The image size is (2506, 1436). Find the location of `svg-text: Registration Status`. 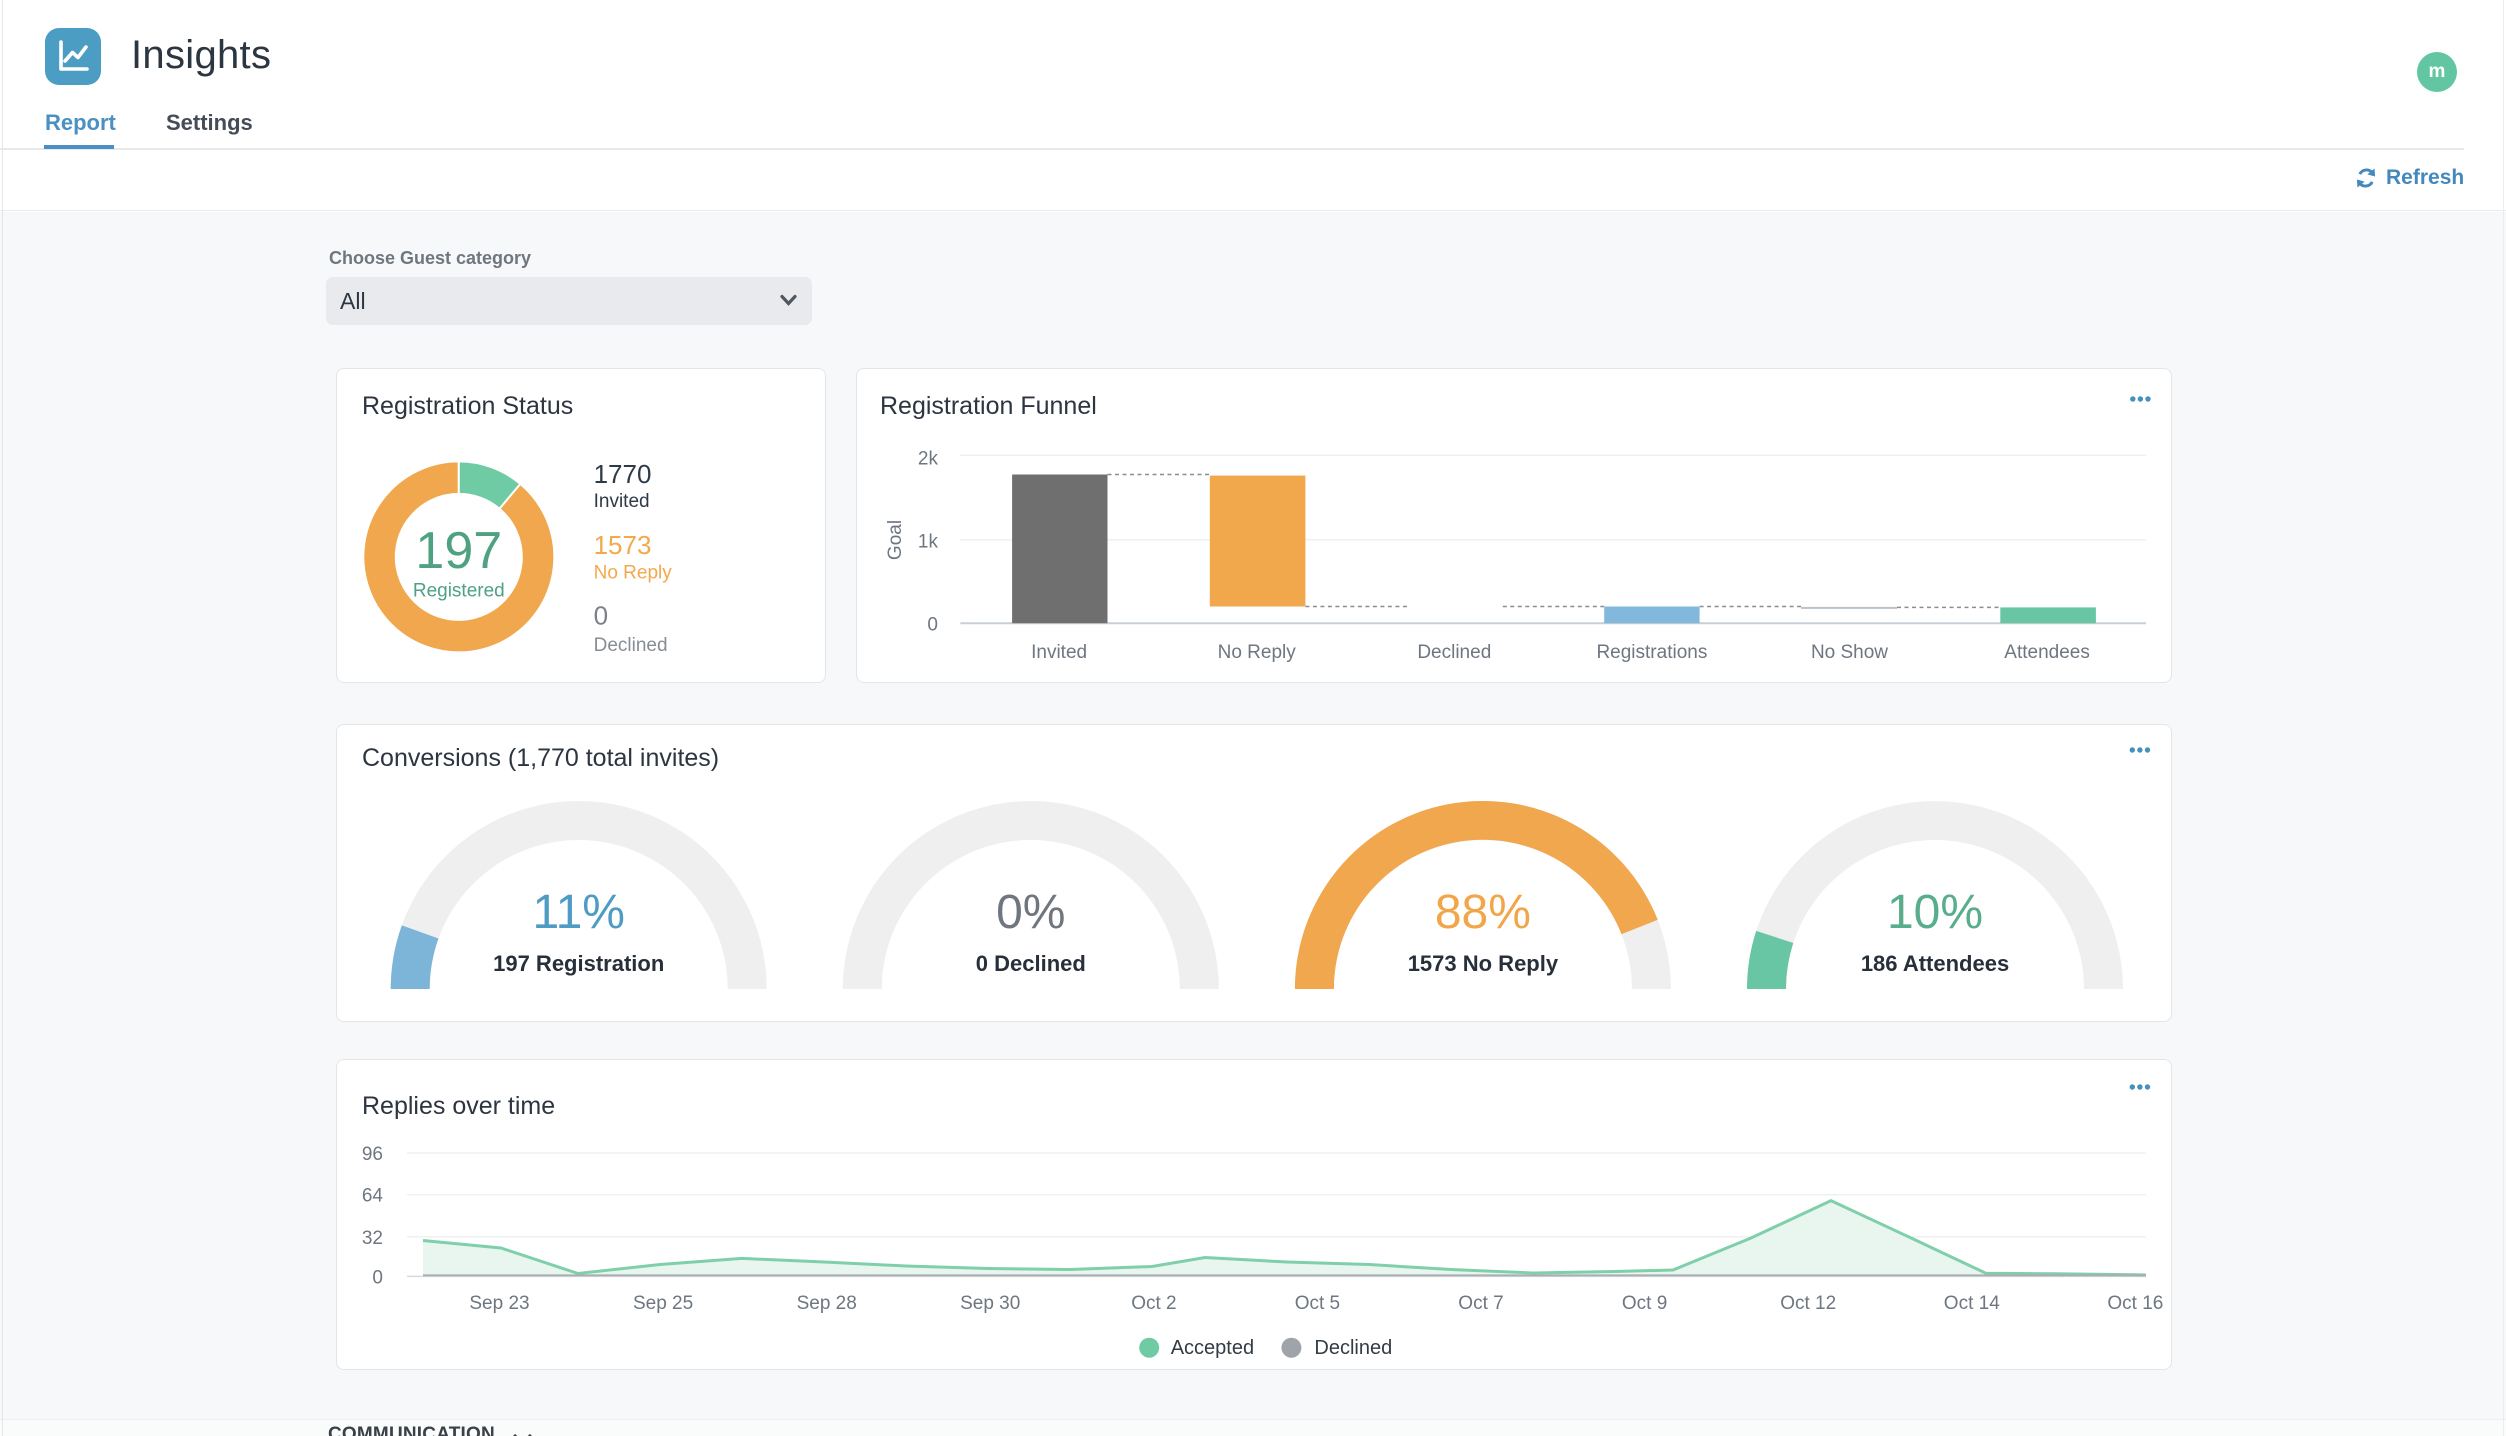

svg-text: Registration Status is located at coordinates (467, 406).